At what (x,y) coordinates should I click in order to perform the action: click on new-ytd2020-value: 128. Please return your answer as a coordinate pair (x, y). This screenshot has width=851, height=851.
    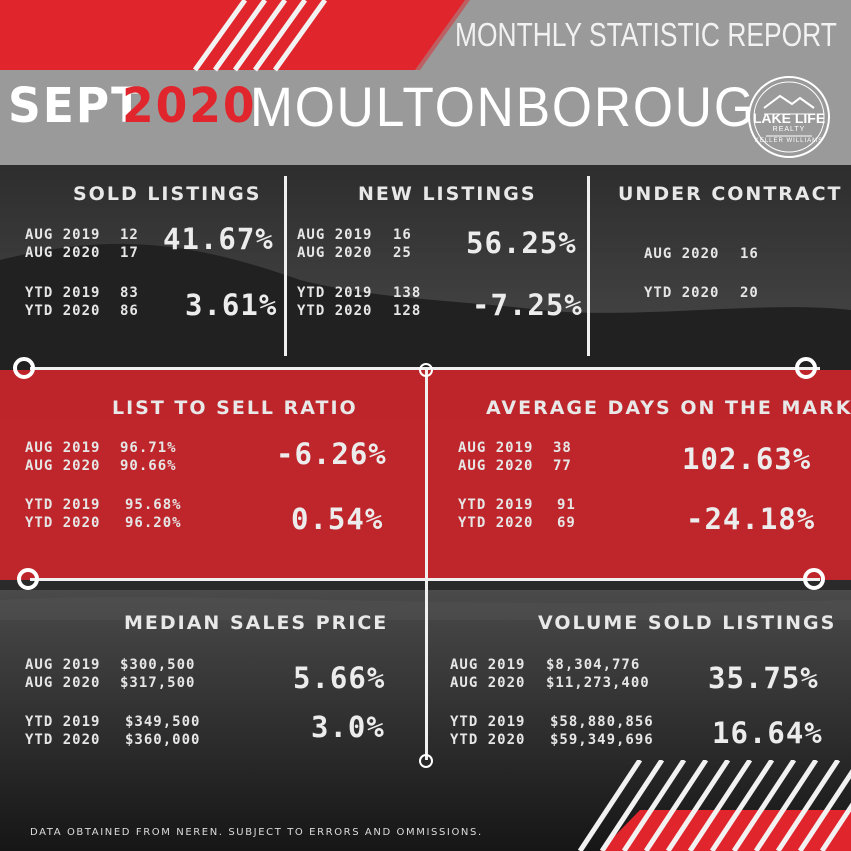
    Looking at the image, I should click on (407, 311).